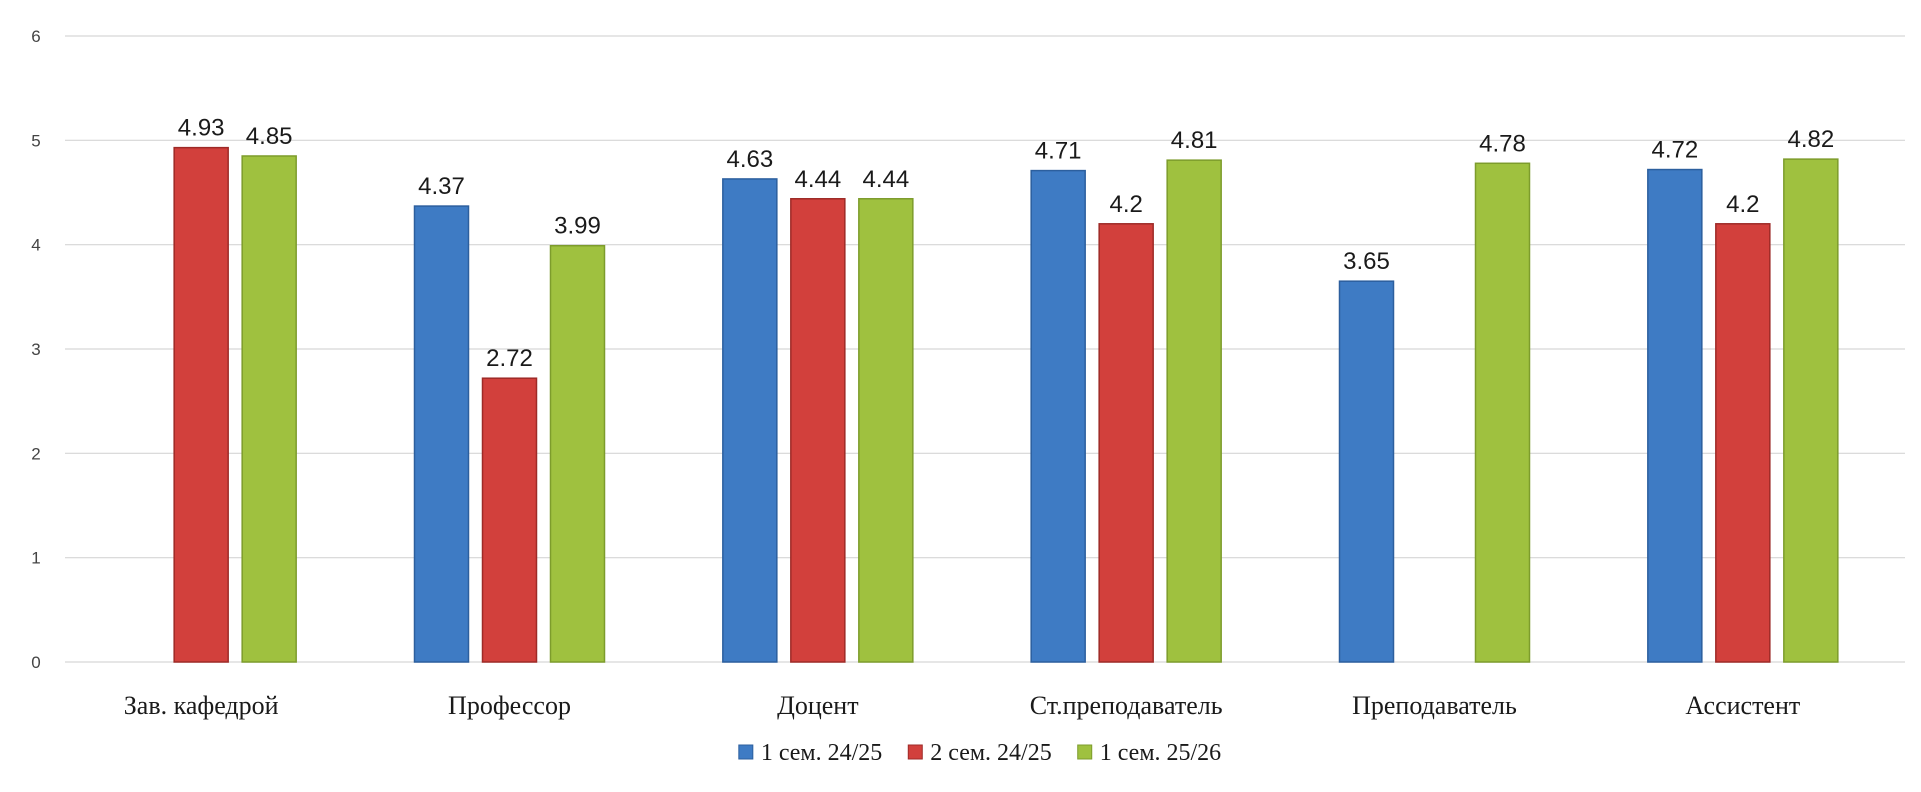 Image resolution: width=1921 pixels, height=792 pixels. What do you see at coordinates (35, 662) in the screenshot?
I see `y-tick-label: 0` at bounding box center [35, 662].